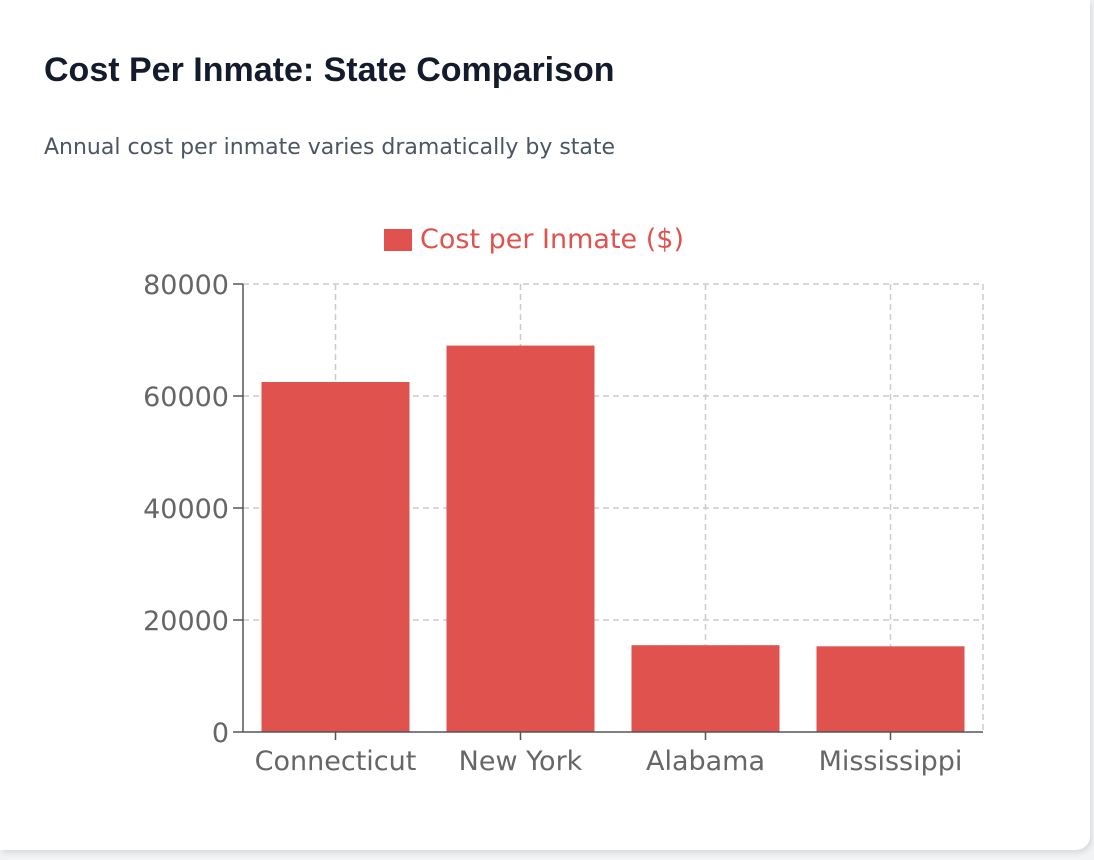  I want to click on y-tick-label: 60000, so click(186, 397).